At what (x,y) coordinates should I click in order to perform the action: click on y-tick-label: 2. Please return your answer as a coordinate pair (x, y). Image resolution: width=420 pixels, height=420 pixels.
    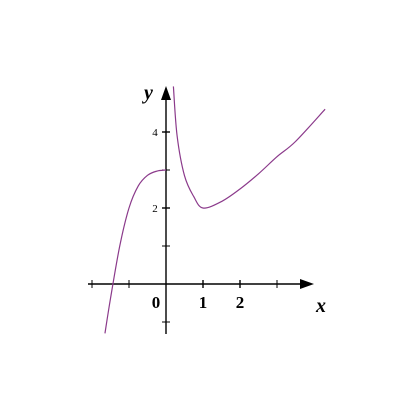
    Looking at the image, I should click on (155, 209).